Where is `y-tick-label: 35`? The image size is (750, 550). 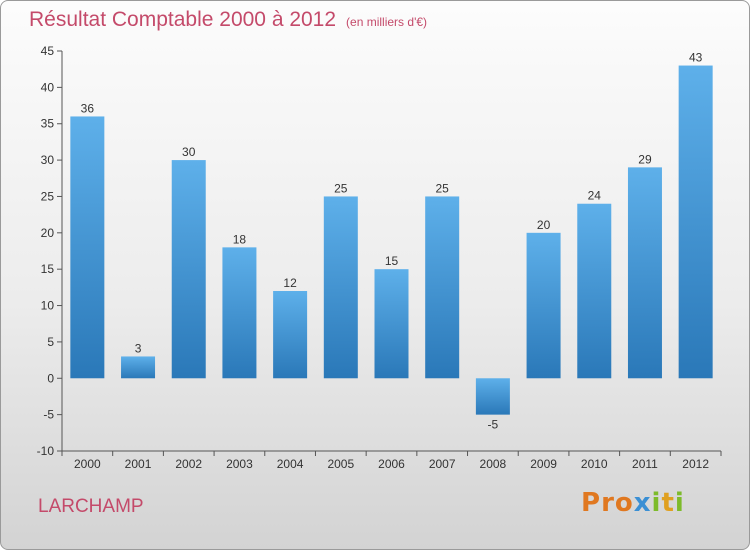 y-tick-label: 35 is located at coordinates (48, 124).